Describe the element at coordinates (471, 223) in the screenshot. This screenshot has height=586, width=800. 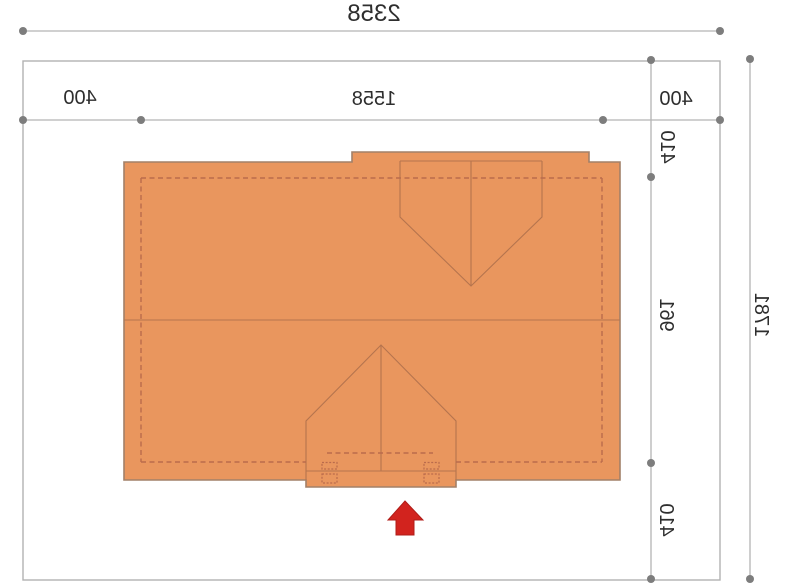
I see `dormer-roof-outline` at that location.